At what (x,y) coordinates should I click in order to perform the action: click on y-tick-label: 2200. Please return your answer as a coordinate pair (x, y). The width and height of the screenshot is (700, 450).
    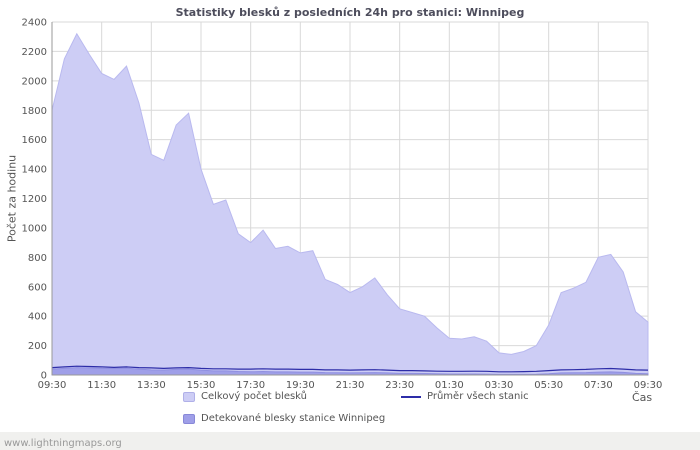
    Looking at the image, I should click on (34, 52).